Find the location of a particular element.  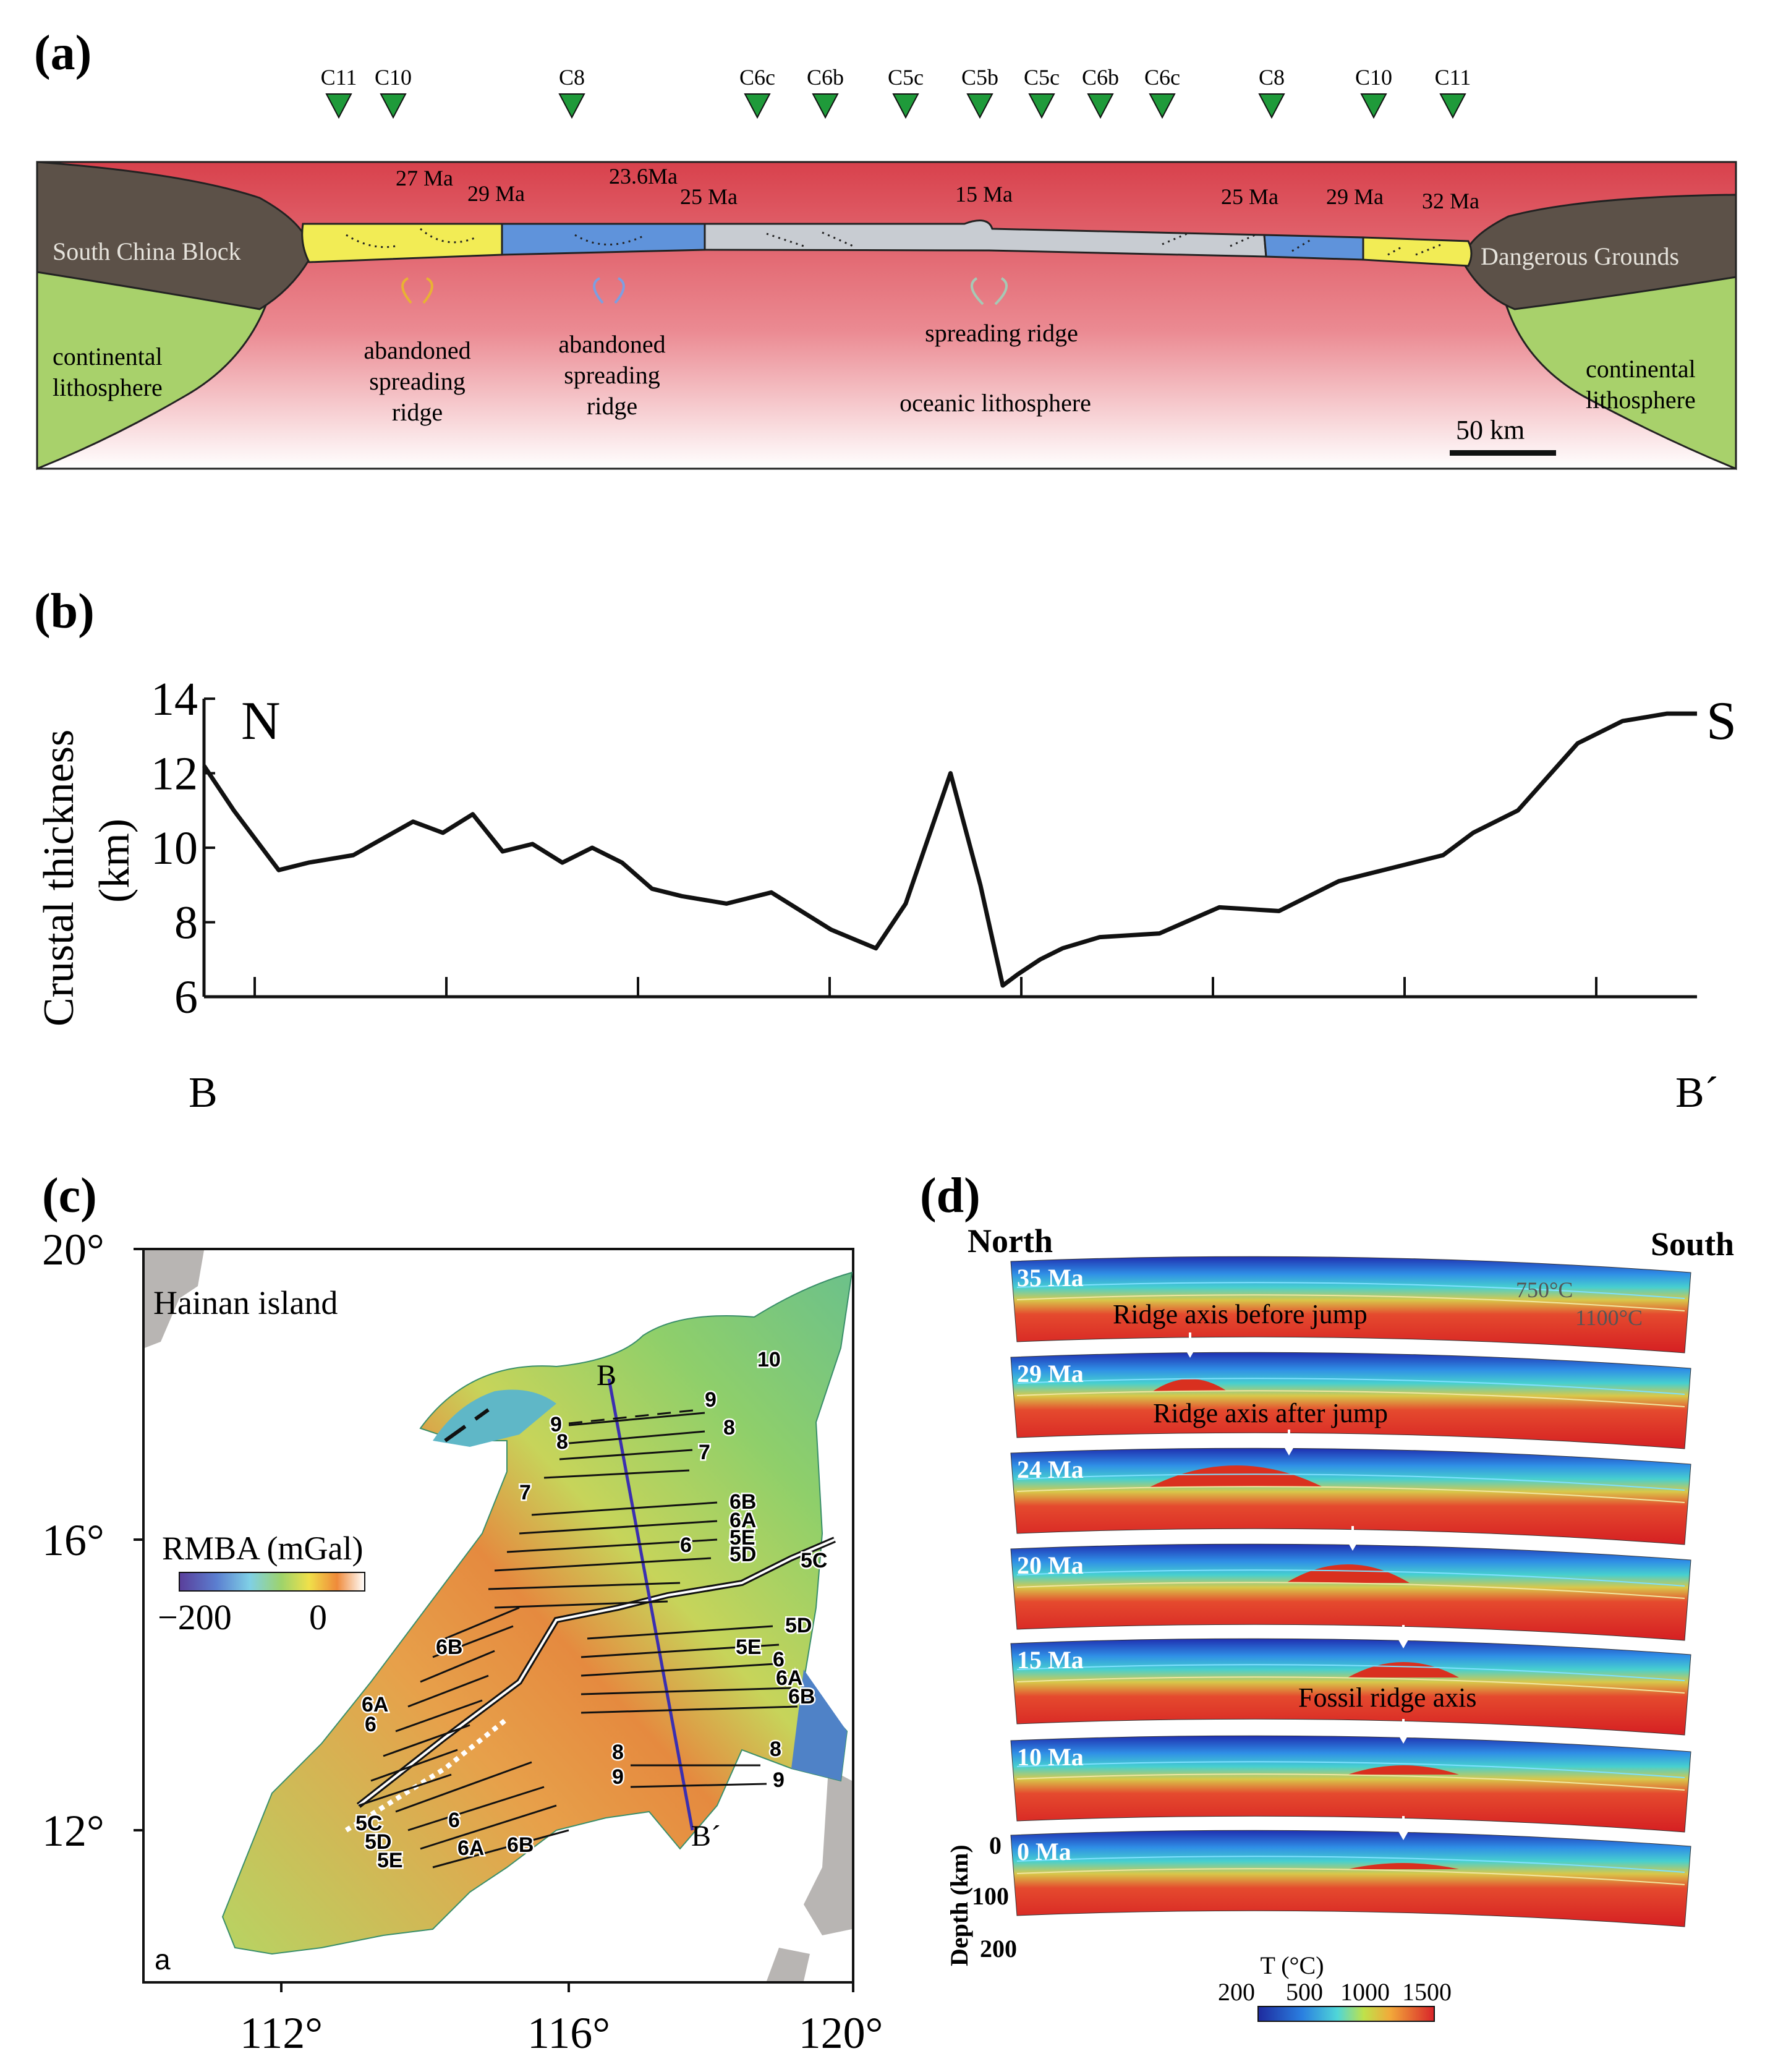

isochron-label: 10 is located at coordinates (769, 1359).